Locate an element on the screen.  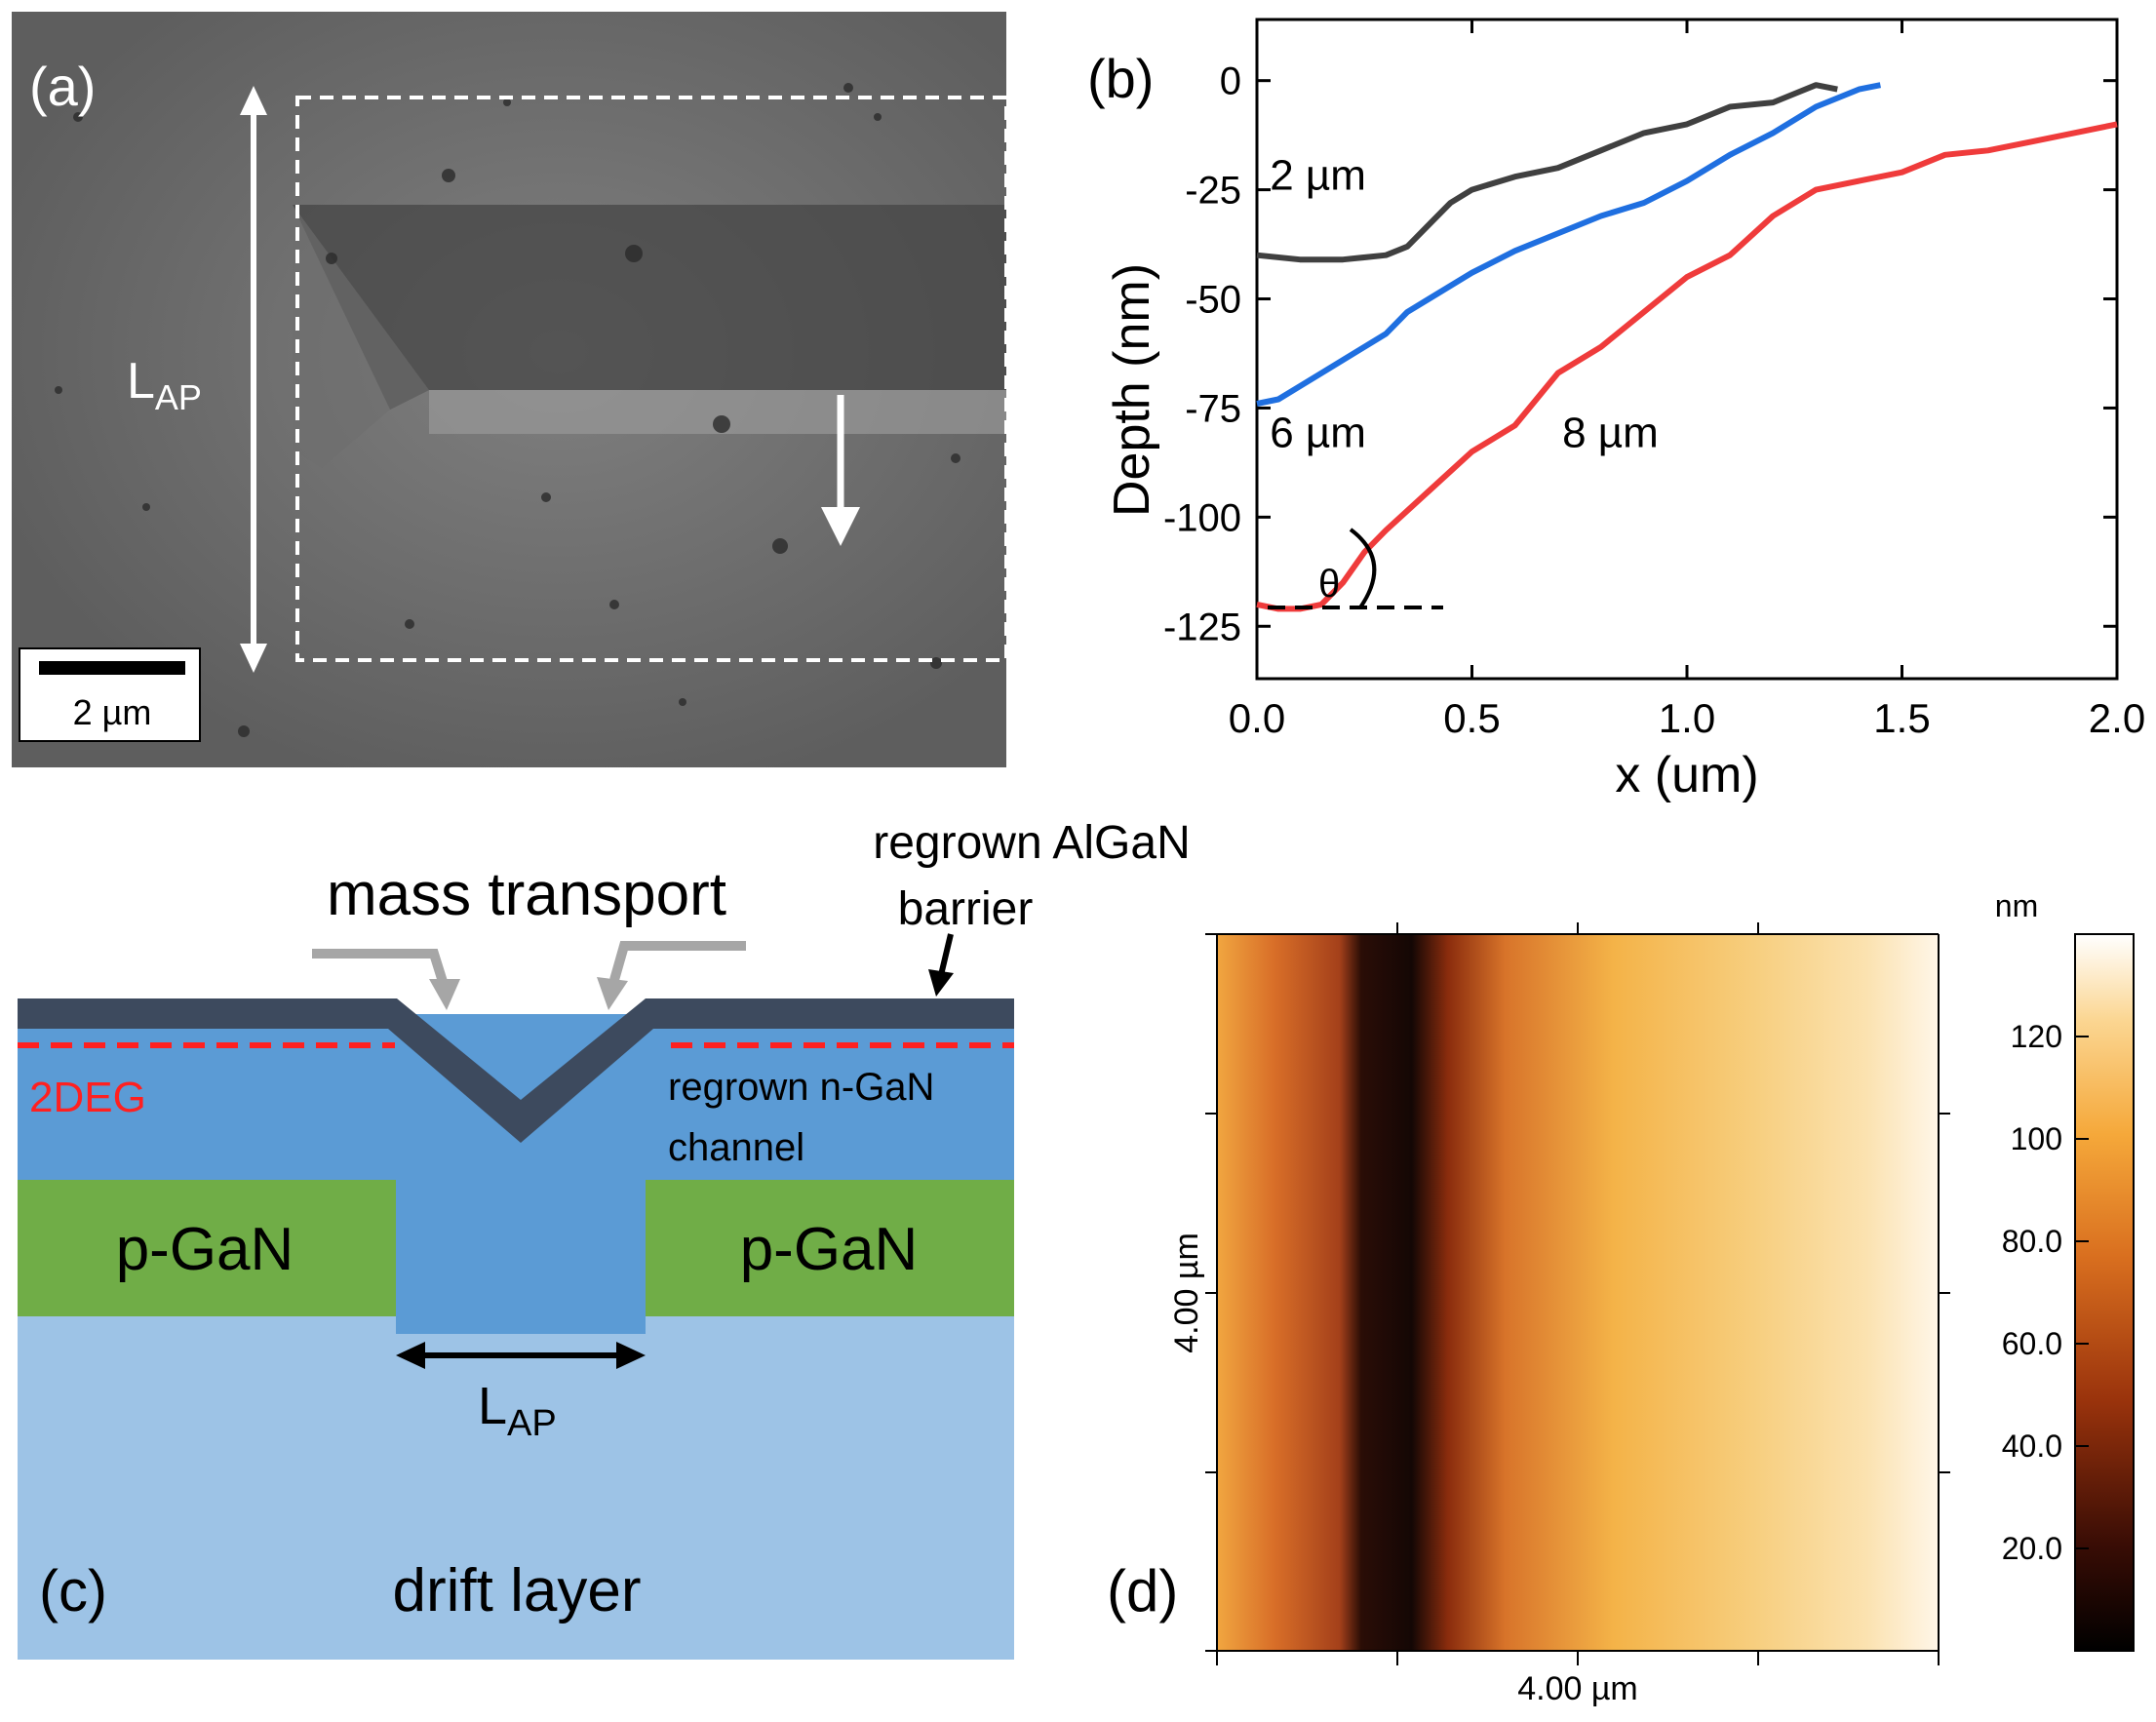
drift-layer-label: drift layer is located at coordinates (517, 1590).